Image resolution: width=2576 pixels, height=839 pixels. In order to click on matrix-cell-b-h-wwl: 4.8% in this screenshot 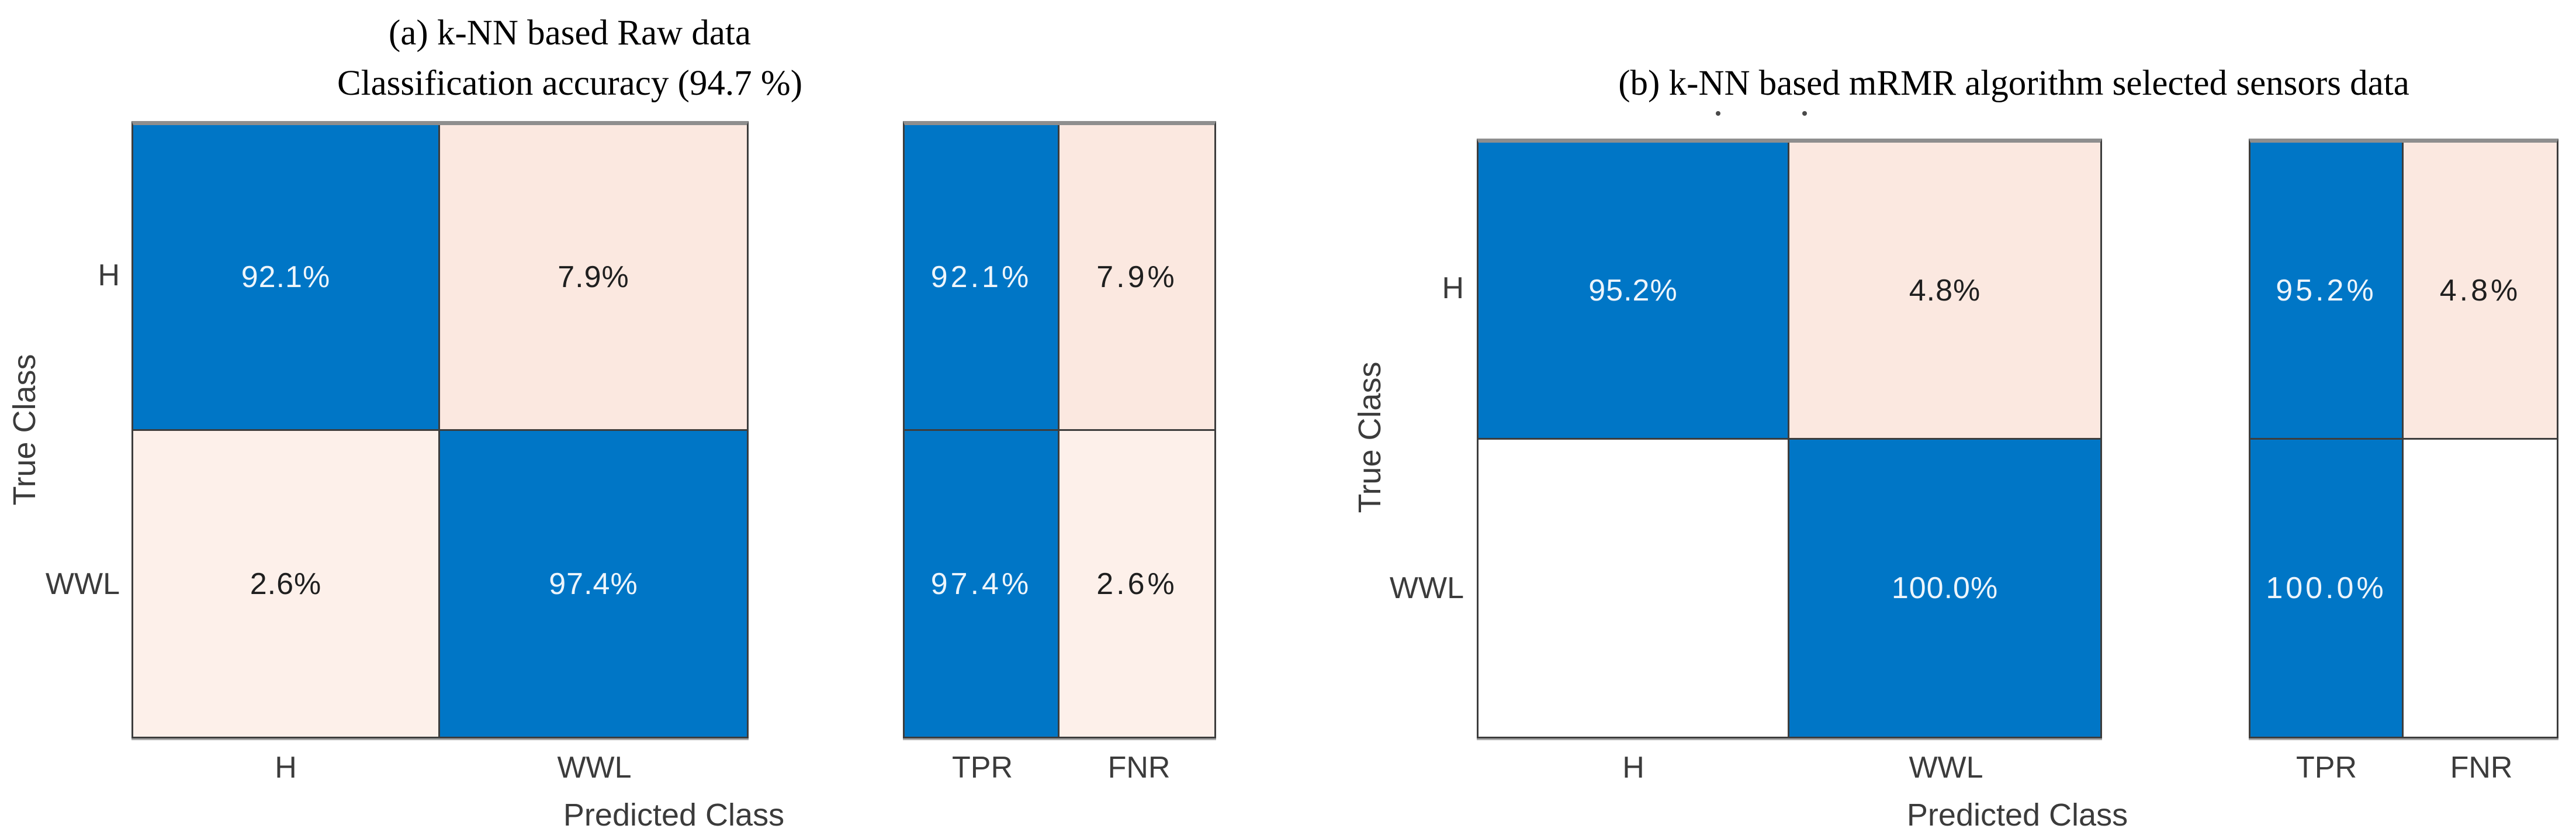, I will do `click(1945, 291)`.